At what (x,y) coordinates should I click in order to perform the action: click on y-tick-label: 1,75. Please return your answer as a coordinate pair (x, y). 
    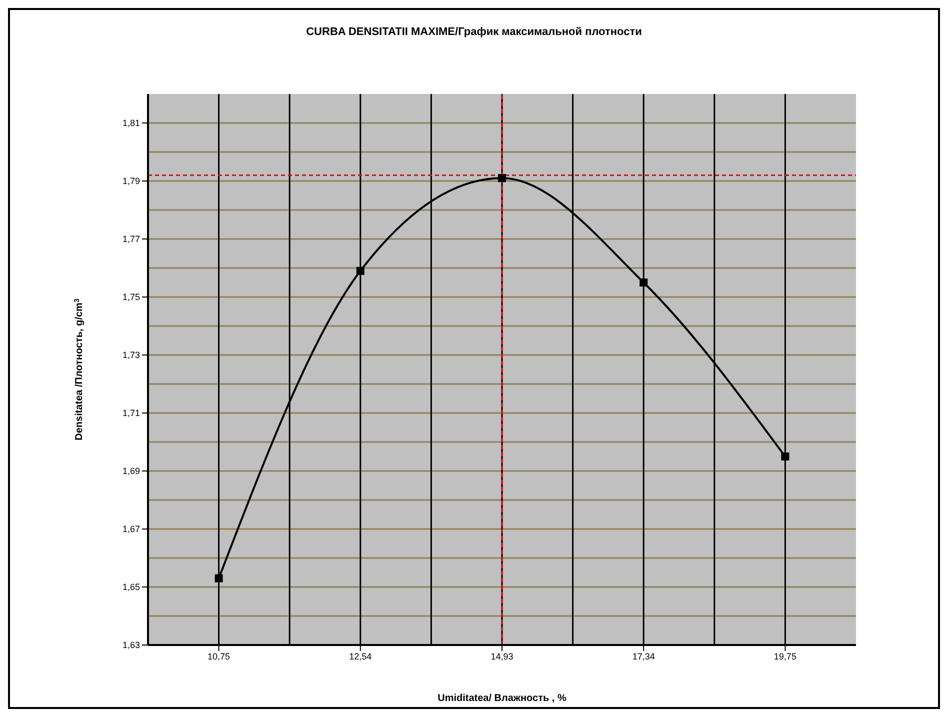
    Looking at the image, I should click on (131, 297).